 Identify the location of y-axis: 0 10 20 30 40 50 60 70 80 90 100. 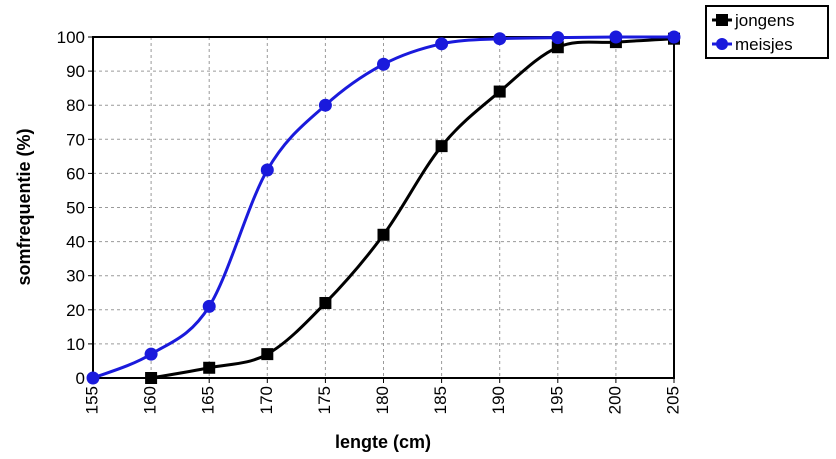
(75, 208).